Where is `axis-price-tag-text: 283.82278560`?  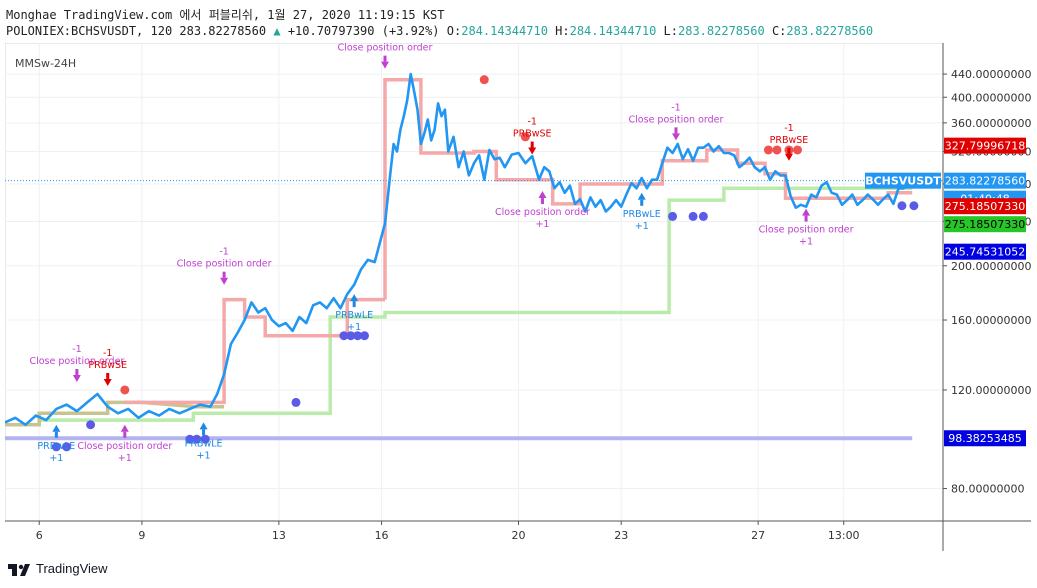
axis-price-tag-text: 283.82278560 is located at coordinates (985, 181).